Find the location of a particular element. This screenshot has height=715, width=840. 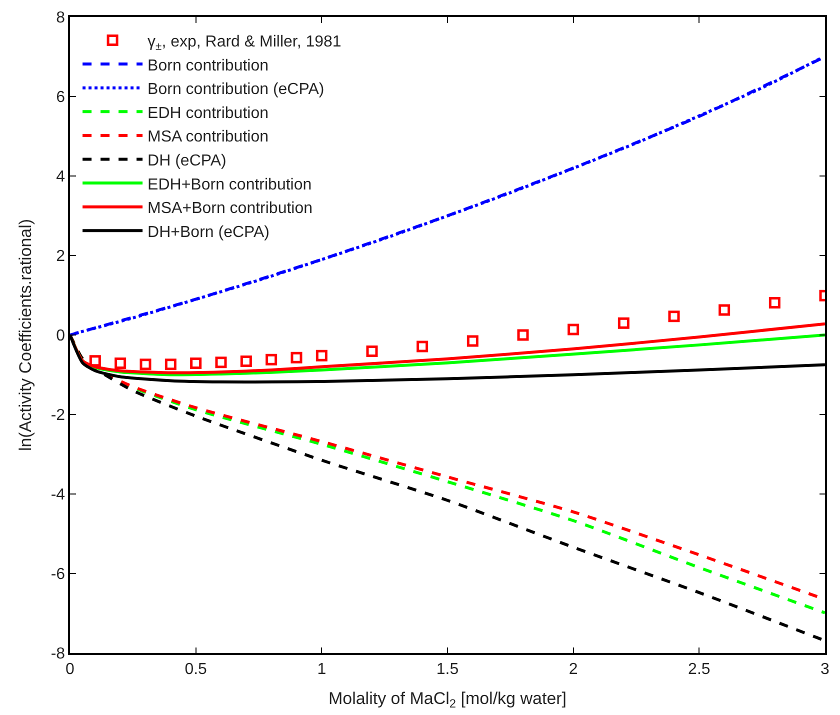

y-tick-label: 8 is located at coordinates (61, 18).